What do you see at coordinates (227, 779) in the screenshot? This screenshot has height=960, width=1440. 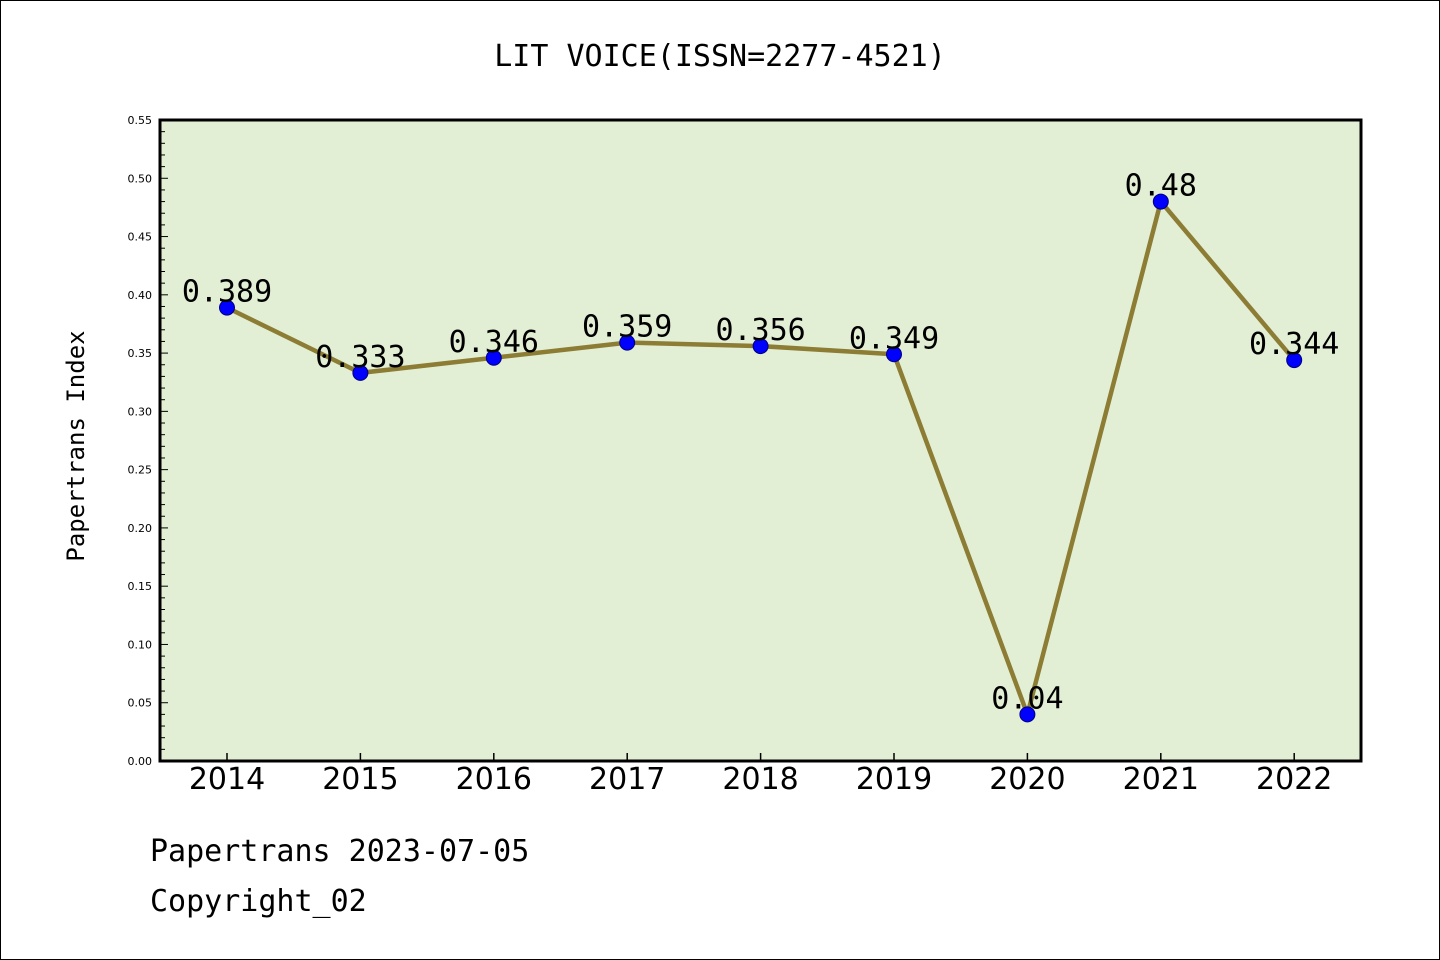 I see `x-tick-label: 2014` at bounding box center [227, 779].